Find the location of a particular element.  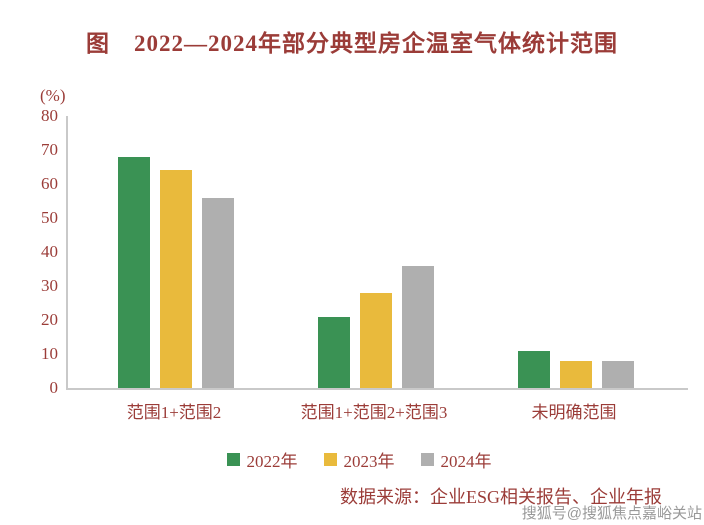

legend-label: 2023年 is located at coordinates (369, 461).